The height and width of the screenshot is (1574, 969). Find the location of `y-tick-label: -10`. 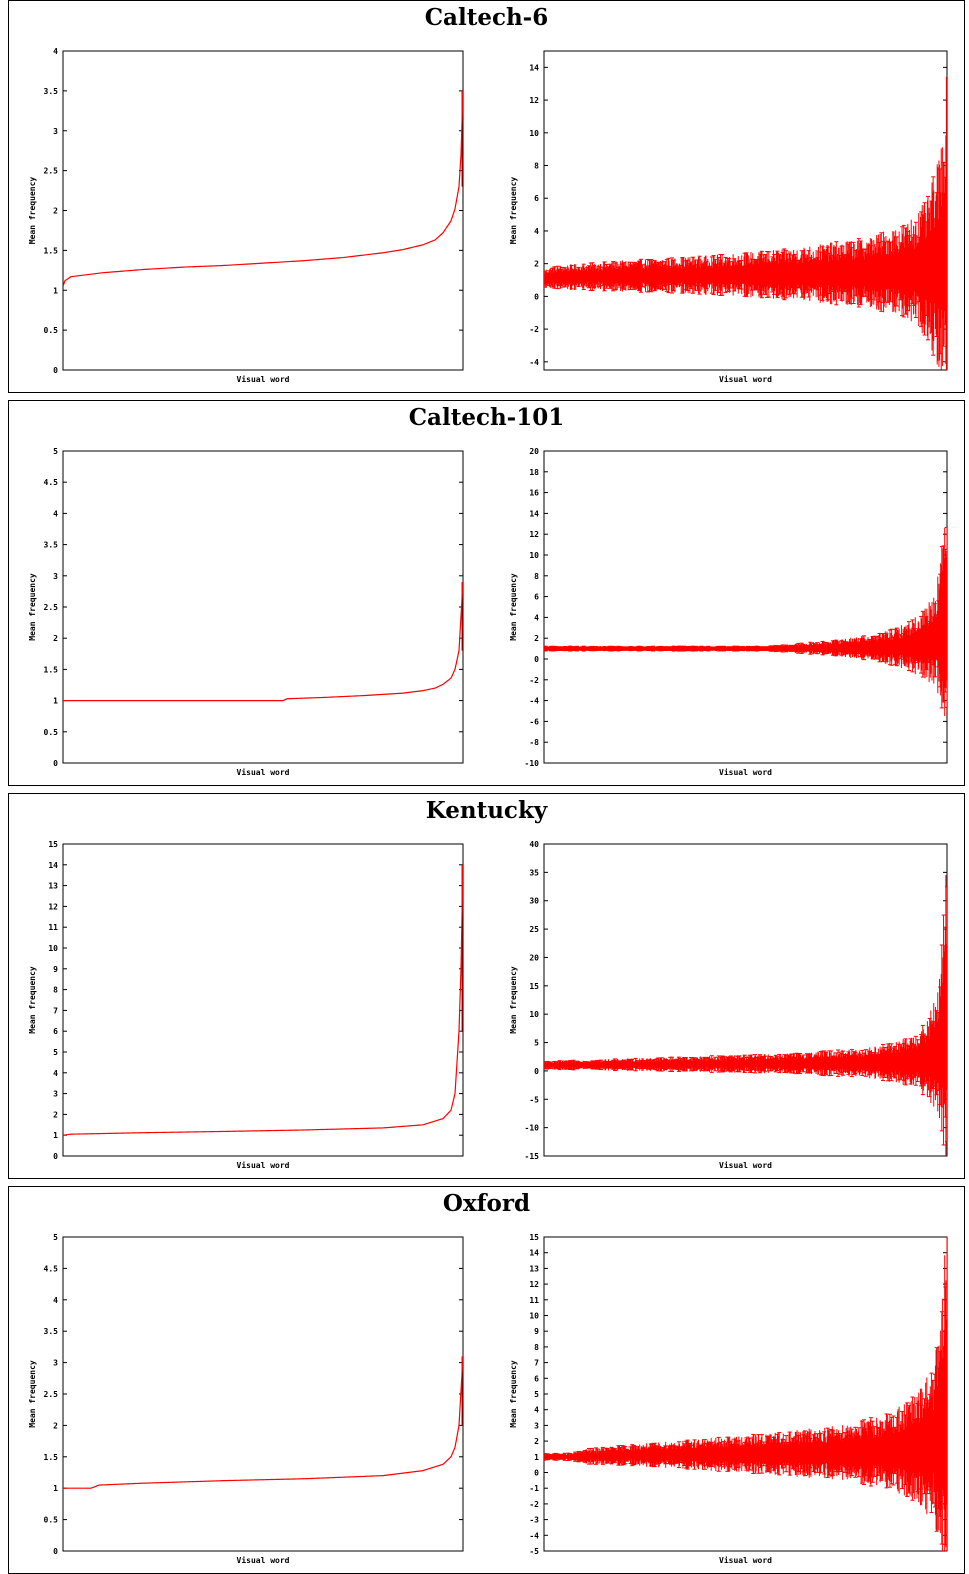

y-tick-label: -10 is located at coordinates (532, 1128).